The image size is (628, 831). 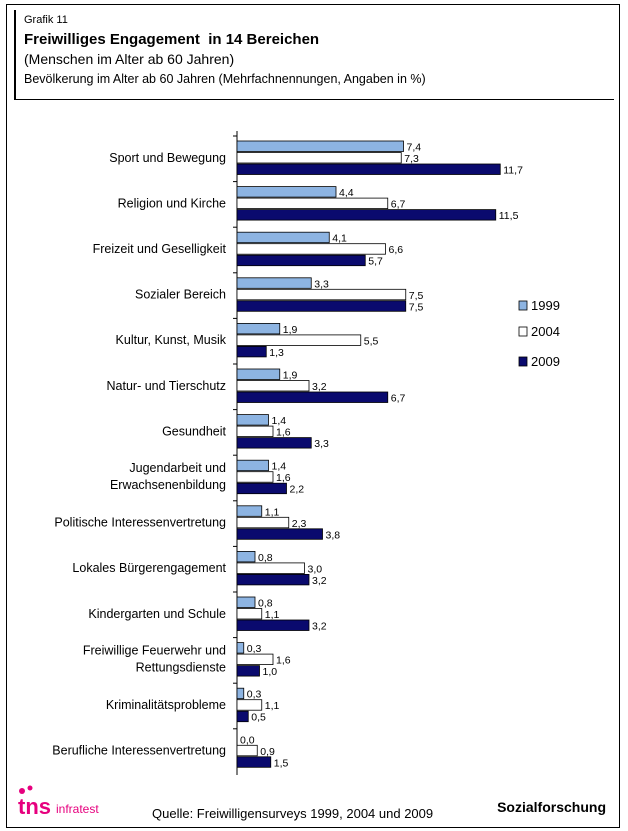 What do you see at coordinates (398, 399) in the screenshot?
I see `data-label-2009: 6,7` at bounding box center [398, 399].